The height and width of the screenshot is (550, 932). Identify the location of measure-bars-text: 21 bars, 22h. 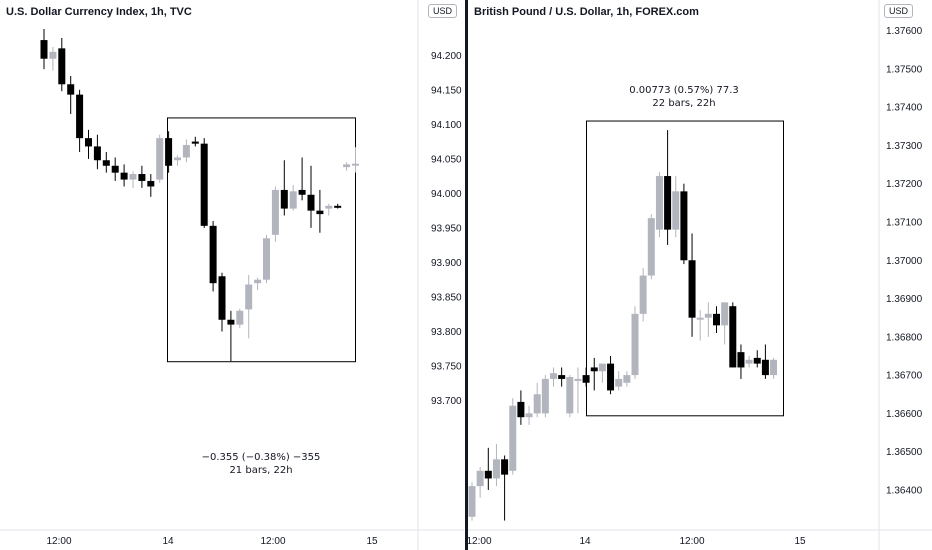
(261, 470).